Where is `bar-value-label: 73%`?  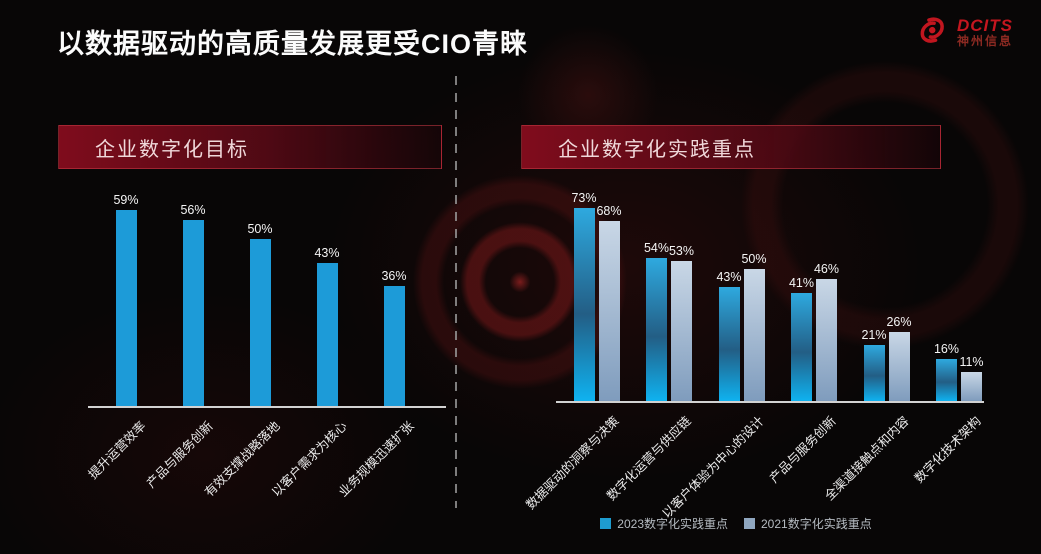 bar-value-label: 73% is located at coordinates (584, 198).